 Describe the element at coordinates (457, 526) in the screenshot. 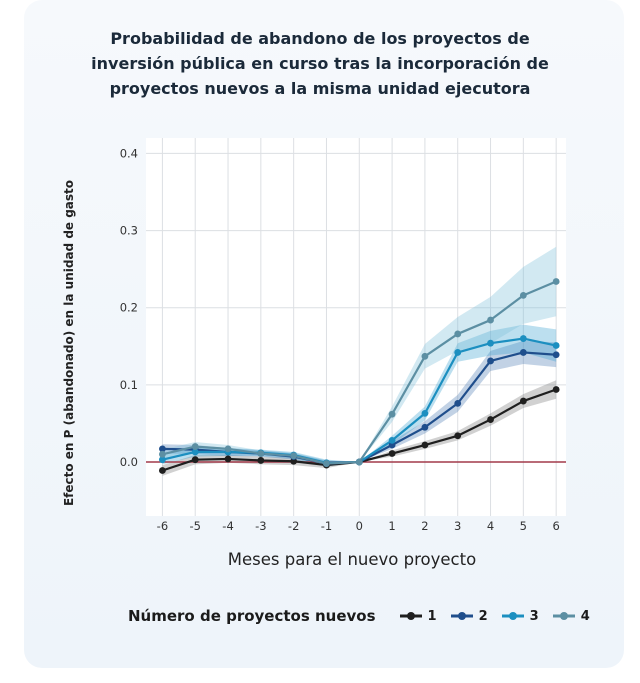

I see `x-tick-label: 3` at that location.